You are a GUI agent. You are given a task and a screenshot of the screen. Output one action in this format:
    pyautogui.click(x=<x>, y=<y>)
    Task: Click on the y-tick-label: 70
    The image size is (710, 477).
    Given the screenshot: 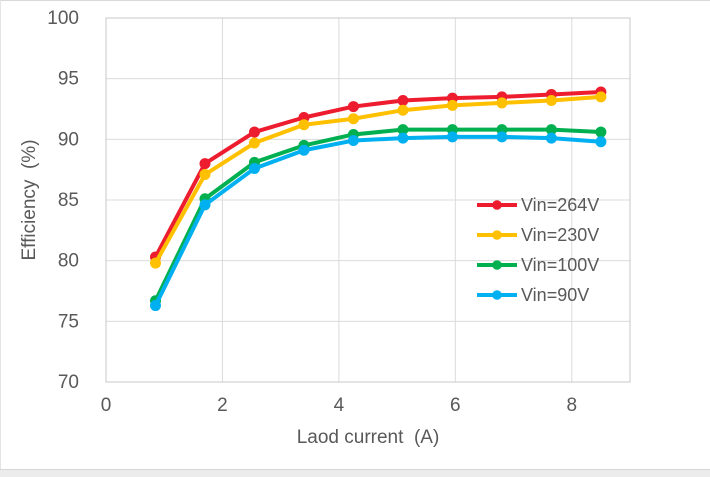 What is the action you would take?
    pyautogui.click(x=68, y=382)
    